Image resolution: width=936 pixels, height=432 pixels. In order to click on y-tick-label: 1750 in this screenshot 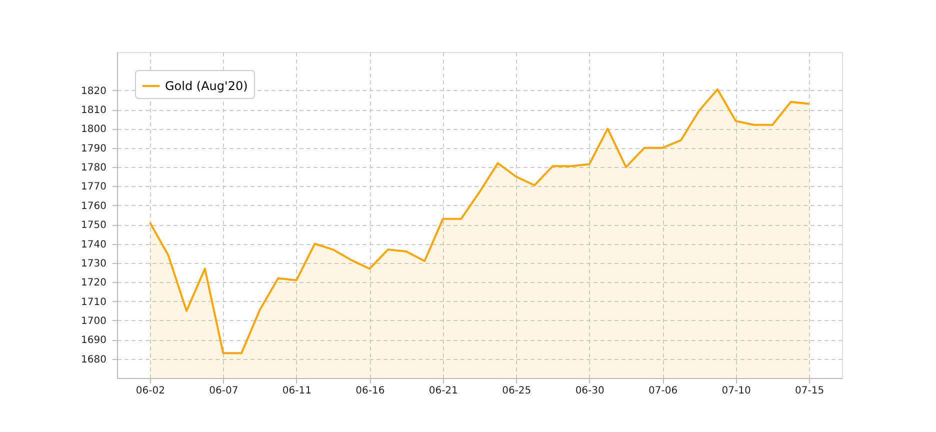, I will do `click(93, 226)`.